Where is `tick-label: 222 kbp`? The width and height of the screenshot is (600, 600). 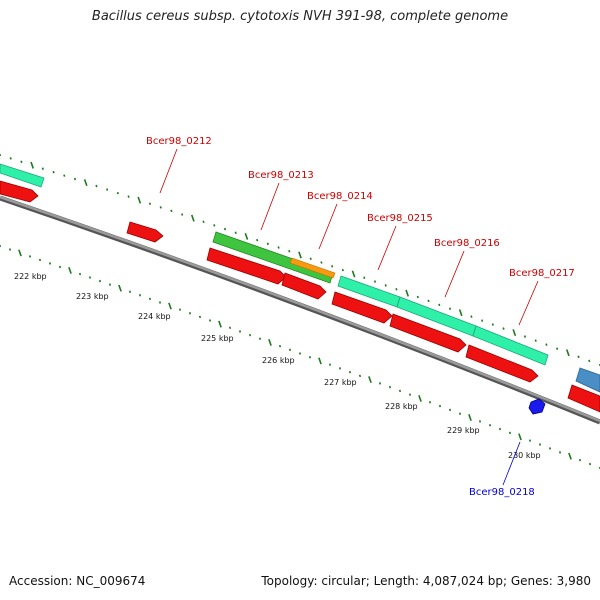 tick-label: 222 kbp is located at coordinates (30, 276).